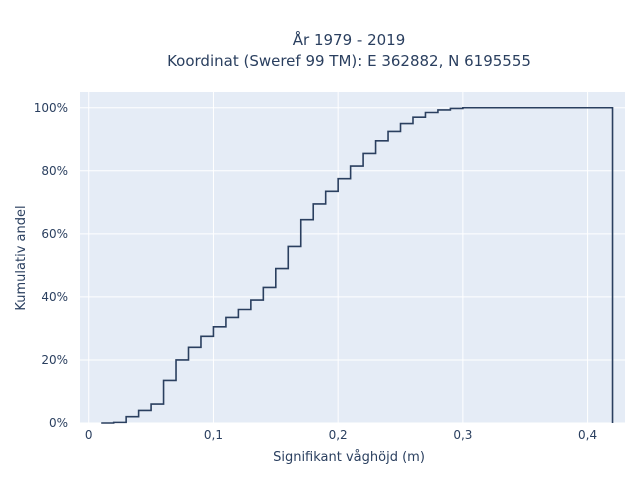  What do you see at coordinates (51, 265) in the screenshot?
I see `y-axis-ticks: 0% 20% 40% 60% 80% 100%` at bounding box center [51, 265].